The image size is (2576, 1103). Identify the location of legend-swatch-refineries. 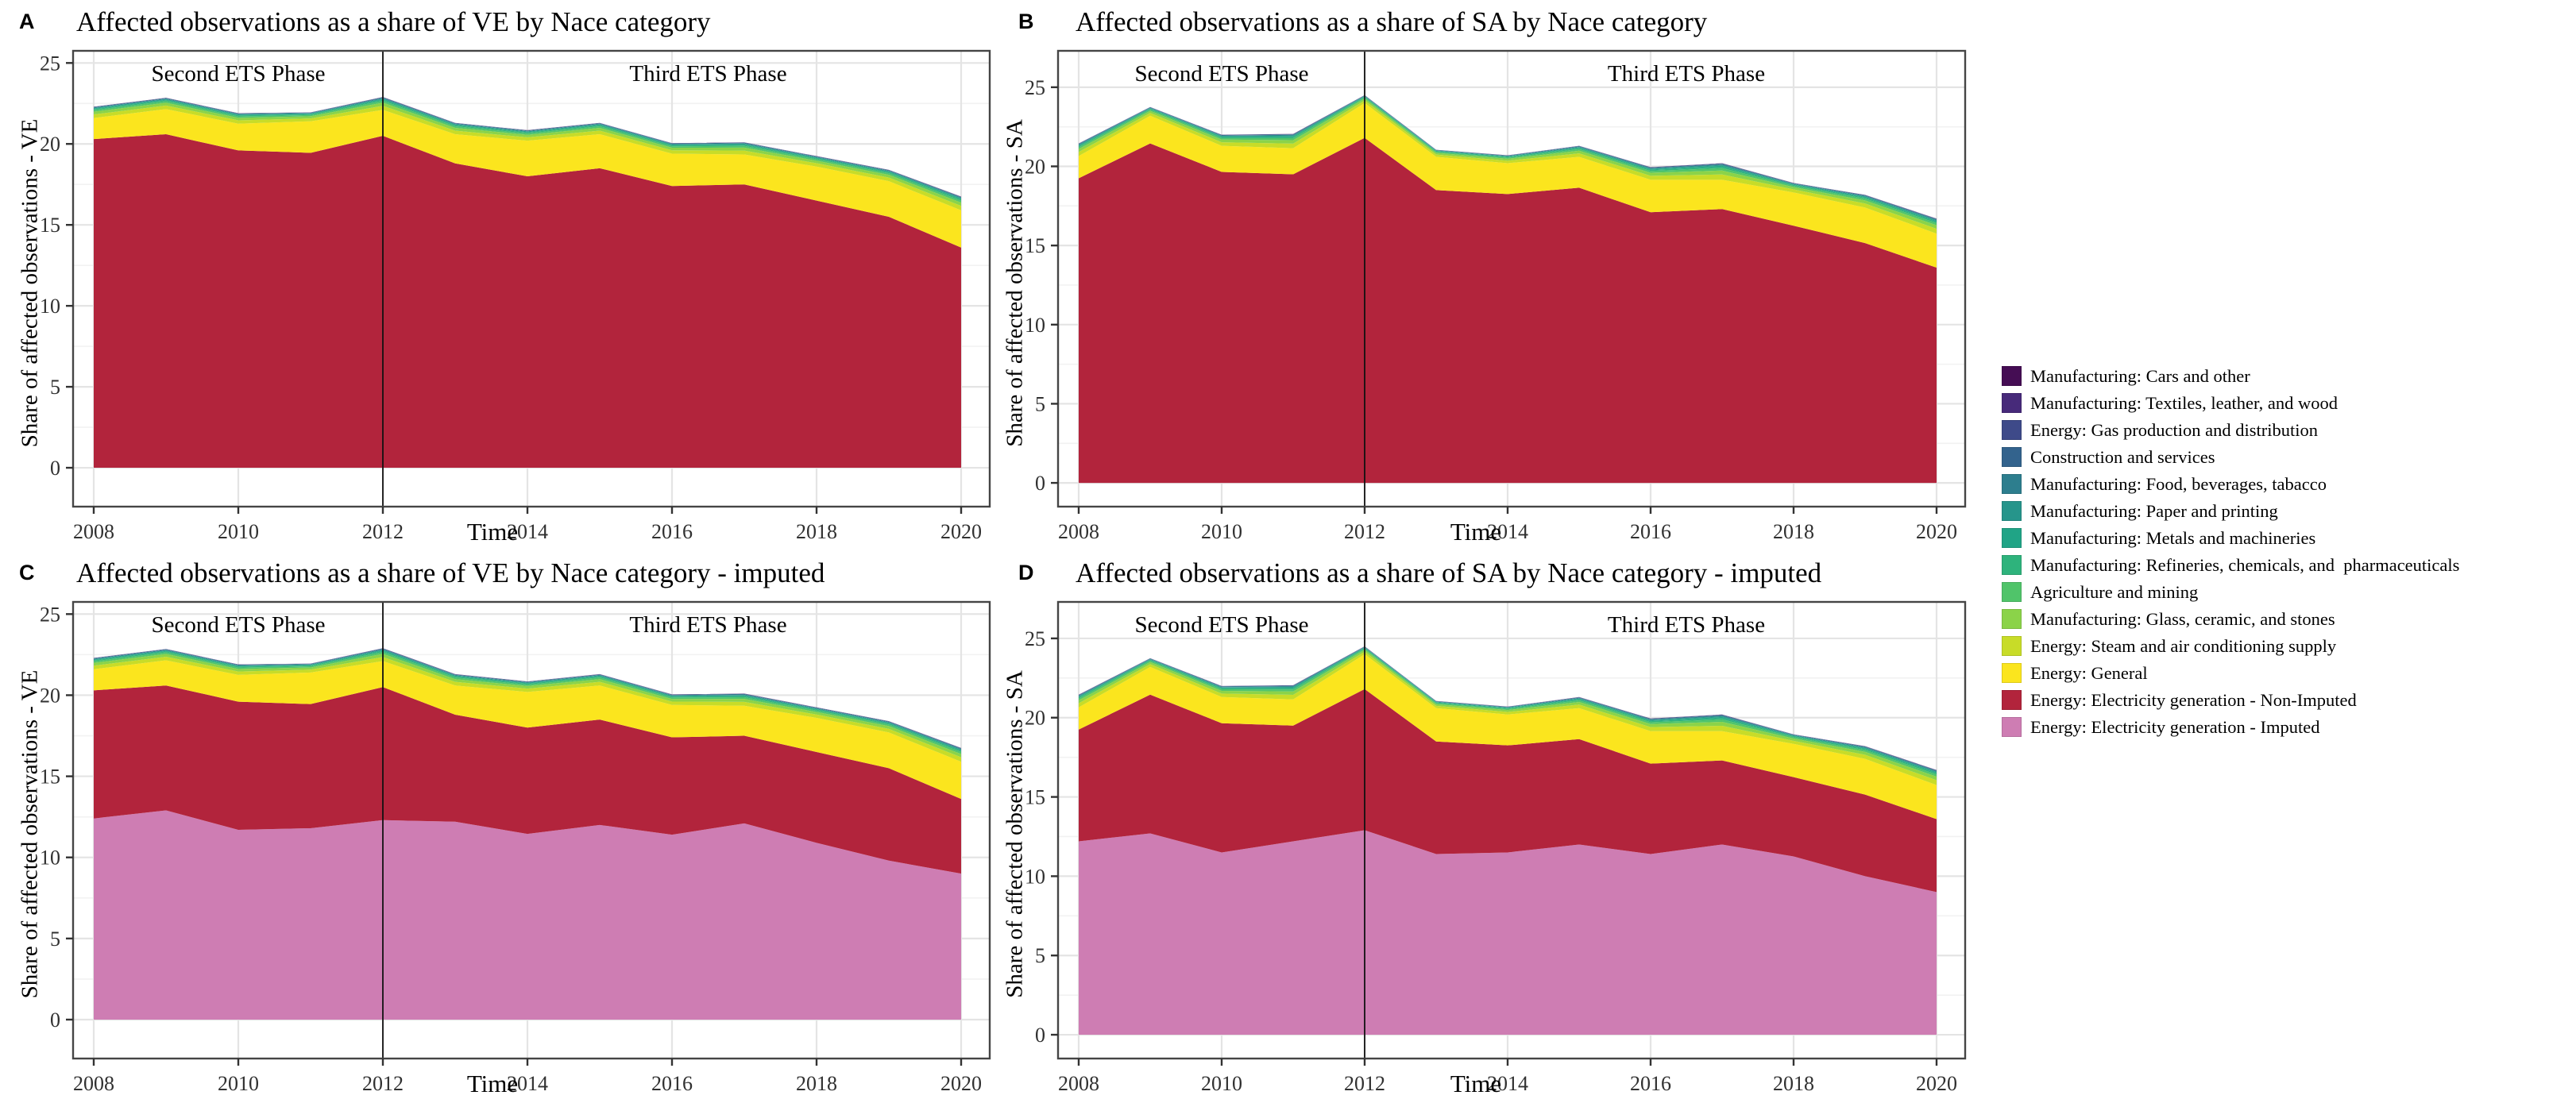
(2012, 565).